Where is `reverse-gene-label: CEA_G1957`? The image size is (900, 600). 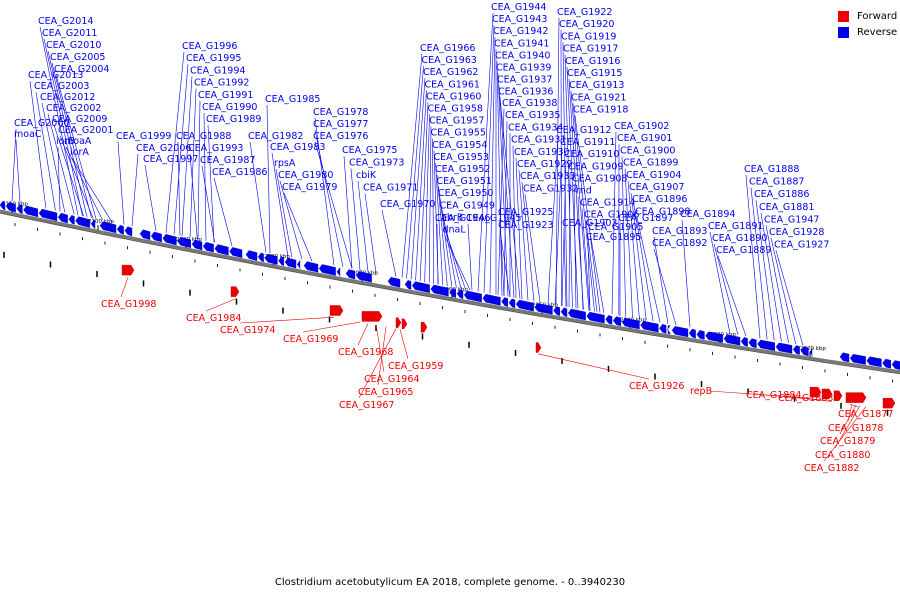
reverse-gene-label: CEA_G1957 is located at coordinates (456, 121).